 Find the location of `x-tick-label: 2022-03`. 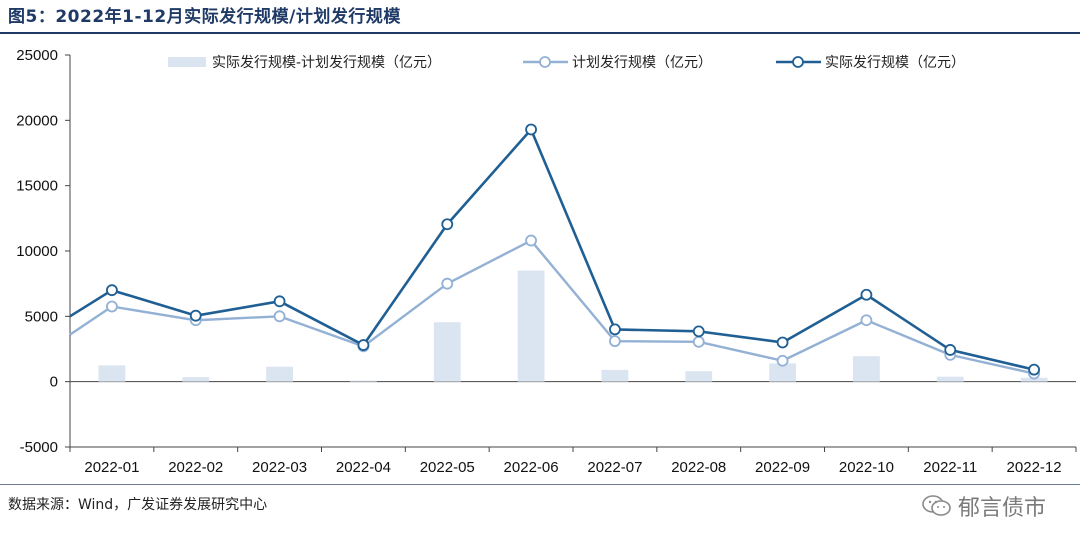

x-tick-label: 2022-03 is located at coordinates (279, 467).